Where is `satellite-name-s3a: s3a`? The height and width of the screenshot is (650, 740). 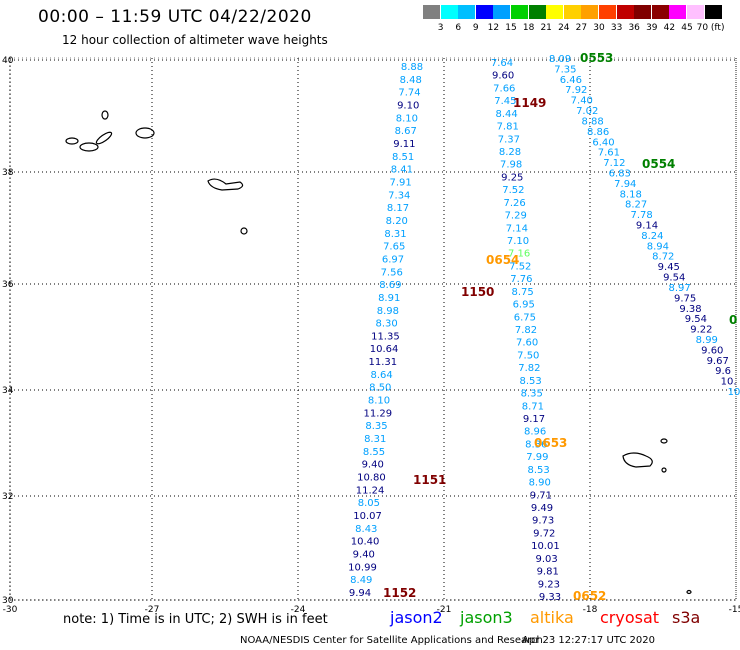
satellite-name-s3a: s3a is located at coordinates (686, 617).